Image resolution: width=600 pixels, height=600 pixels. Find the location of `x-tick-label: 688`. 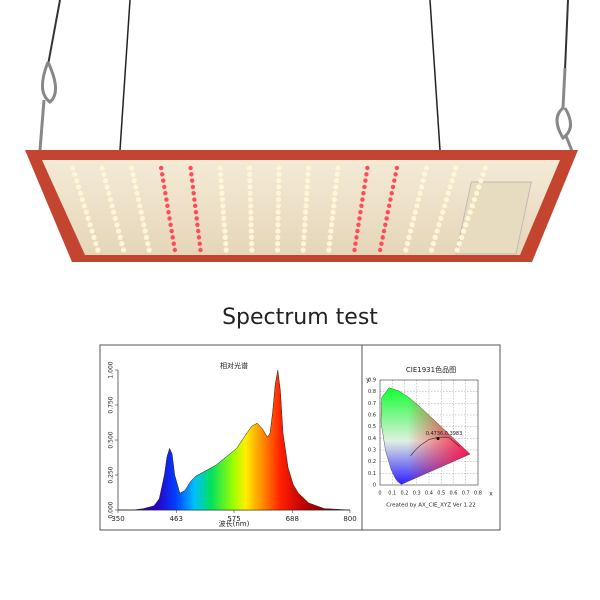

x-tick-label: 688 is located at coordinates (292, 519).